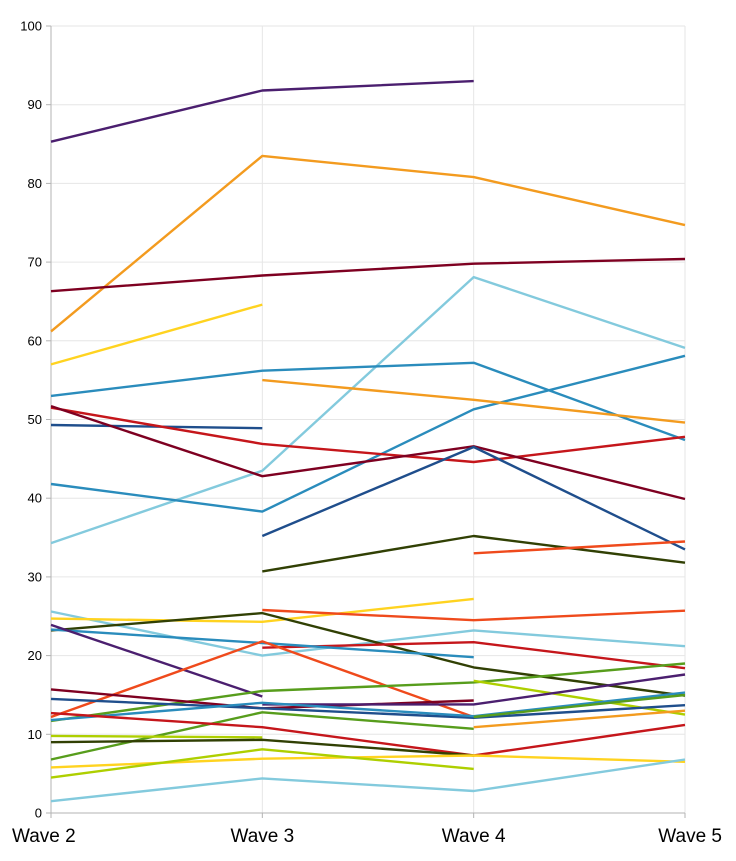 The height and width of the screenshot is (861, 736). I want to click on y-tick-label: 90, so click(35, 104).